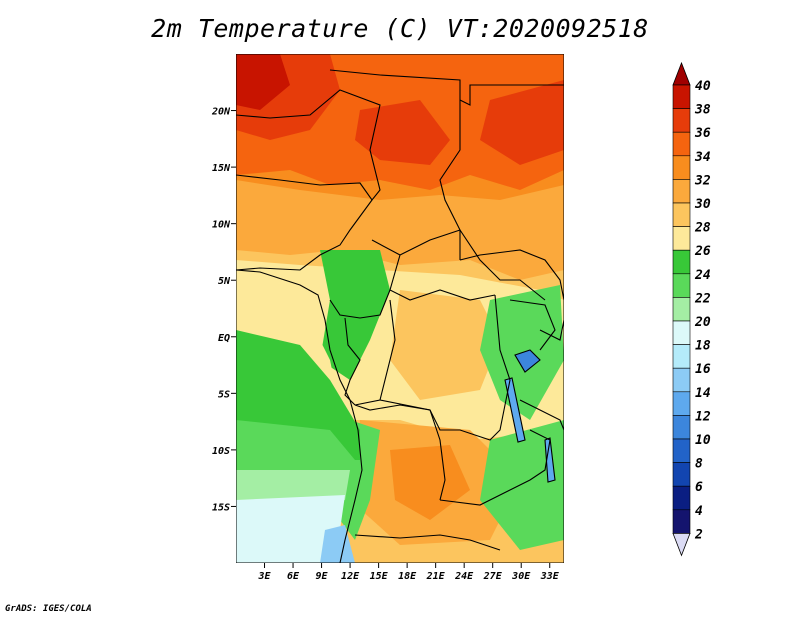  Describe the element at coordinates (350, 576) in the screenshot. I see `lon-tick-label: 12E` at that location.